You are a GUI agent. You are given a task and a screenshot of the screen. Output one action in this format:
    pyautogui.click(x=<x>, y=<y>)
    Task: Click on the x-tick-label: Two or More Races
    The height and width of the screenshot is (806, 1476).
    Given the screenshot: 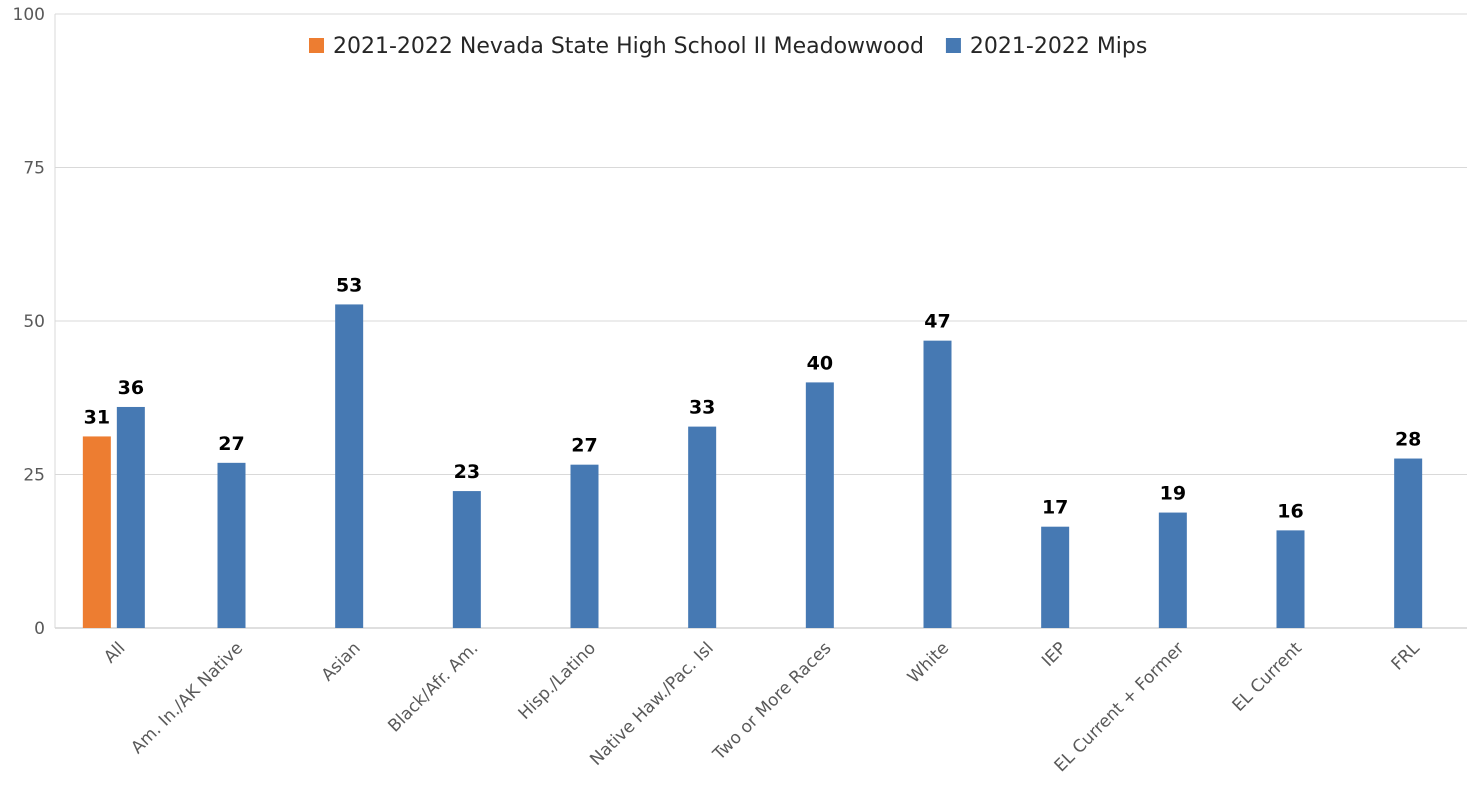 What is the action you would take?
    pyautogui.click(x=772, y=701)
    